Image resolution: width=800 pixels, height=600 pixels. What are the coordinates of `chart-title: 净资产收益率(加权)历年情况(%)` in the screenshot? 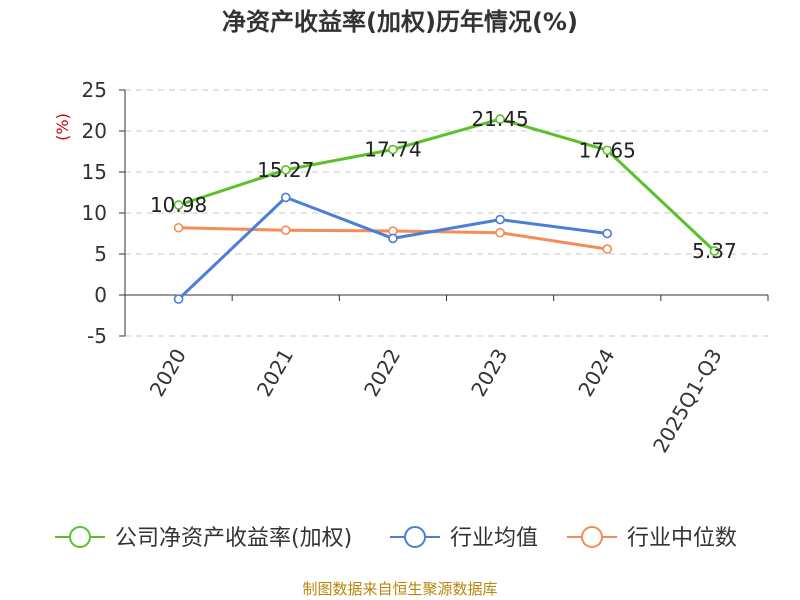 It's located at (400, 22).